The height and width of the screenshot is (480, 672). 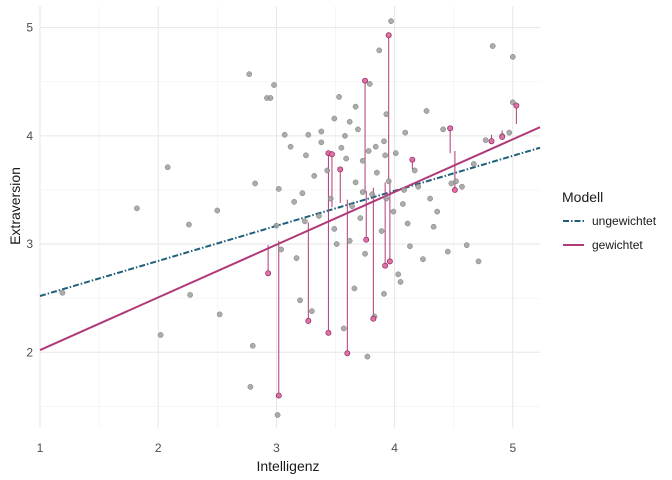 I want to click on x-tick-label: 4, so click(x=394, y=448).